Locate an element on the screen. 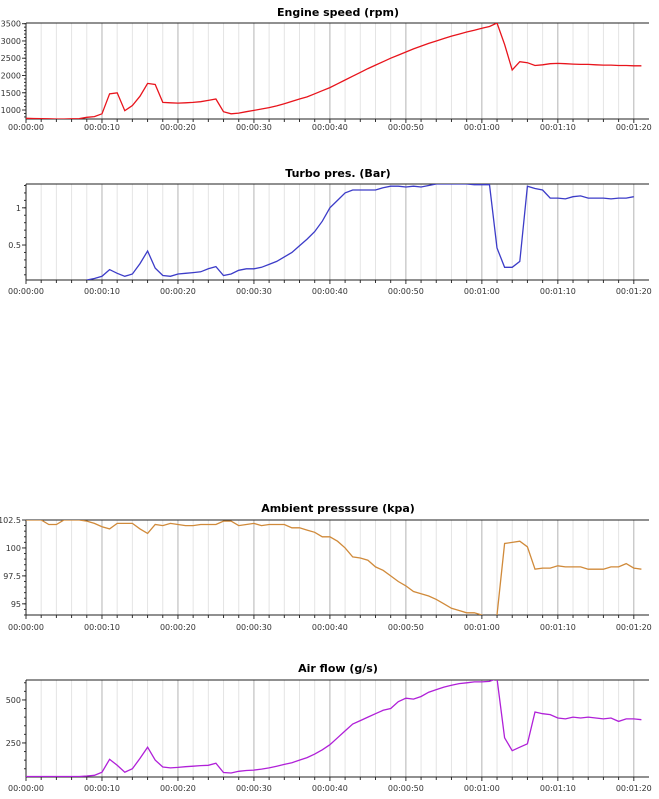 The height and width of the screenshot is (799, 659). chart-title: Turbo pres. (Bar) is located at coordinates (337, 173).